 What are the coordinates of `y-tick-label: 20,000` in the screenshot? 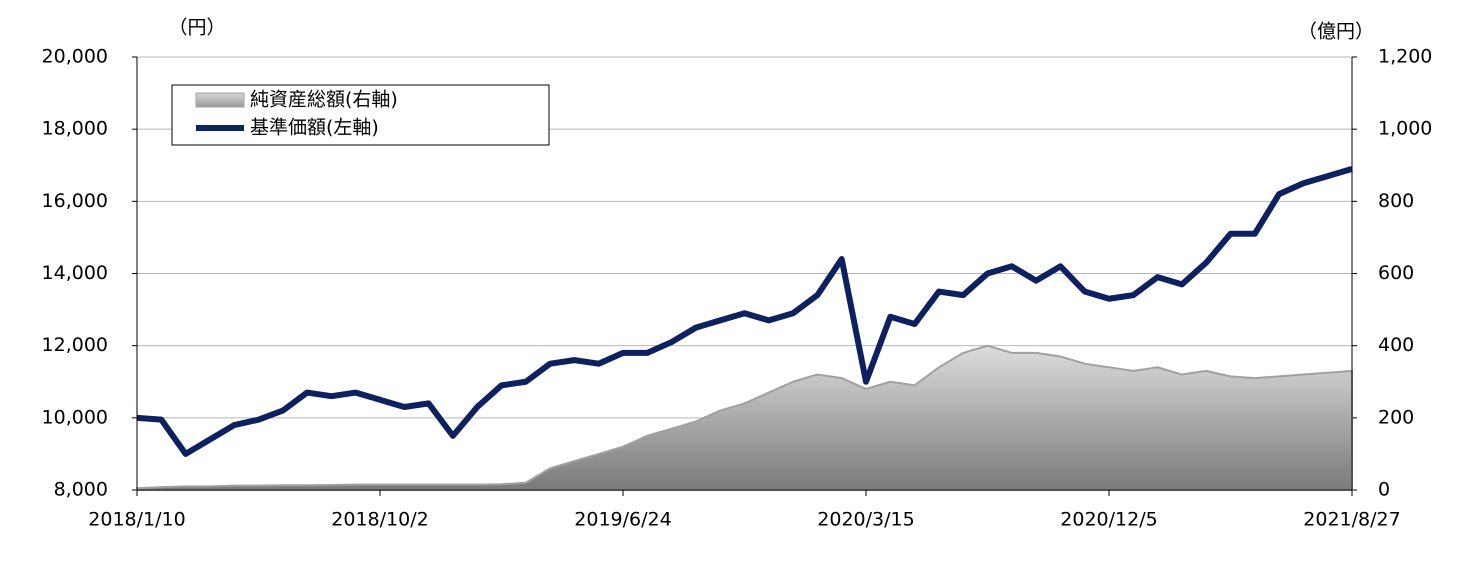 It's located at (75, 57).